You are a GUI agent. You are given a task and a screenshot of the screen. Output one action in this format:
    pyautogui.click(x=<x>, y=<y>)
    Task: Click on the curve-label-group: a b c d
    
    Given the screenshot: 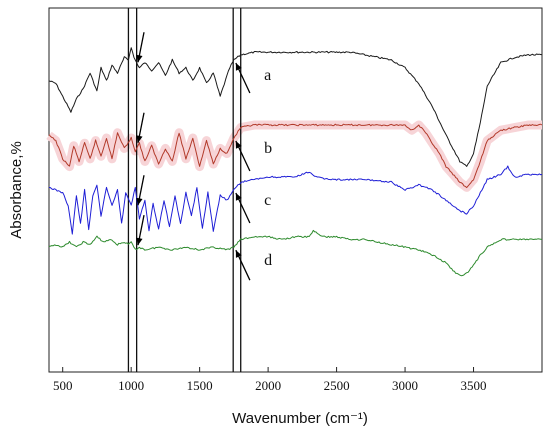 What is the action you would take?
    pyautogui.click(x=268, y=168)
    